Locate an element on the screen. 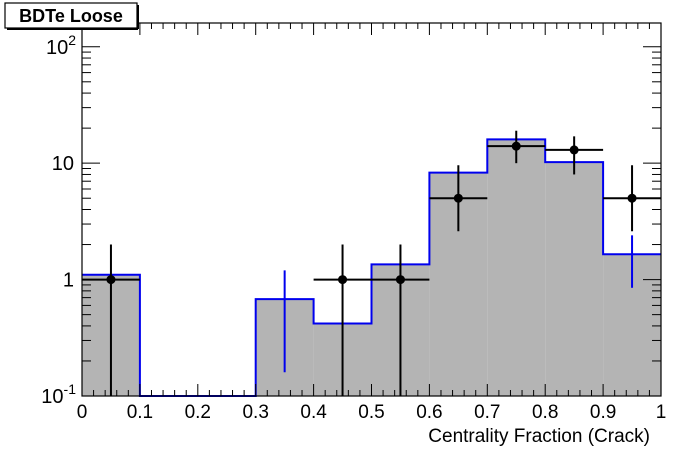  y-tick-label: 1 is located at coordinates (68, 281).